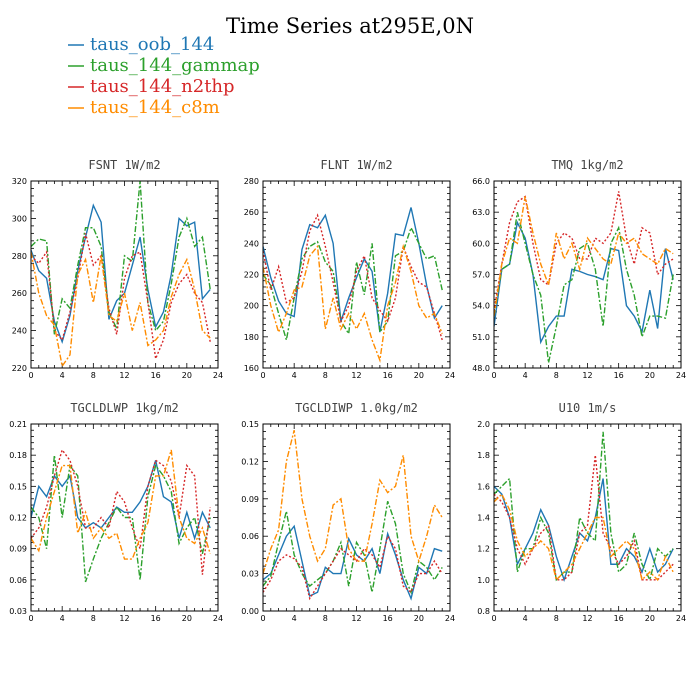 The image size is (700, 700). What do you see at coordinates (588, 408) in the screenshot?
I see `panel-title: U10 1m/s` at bounding box center [588, 408].